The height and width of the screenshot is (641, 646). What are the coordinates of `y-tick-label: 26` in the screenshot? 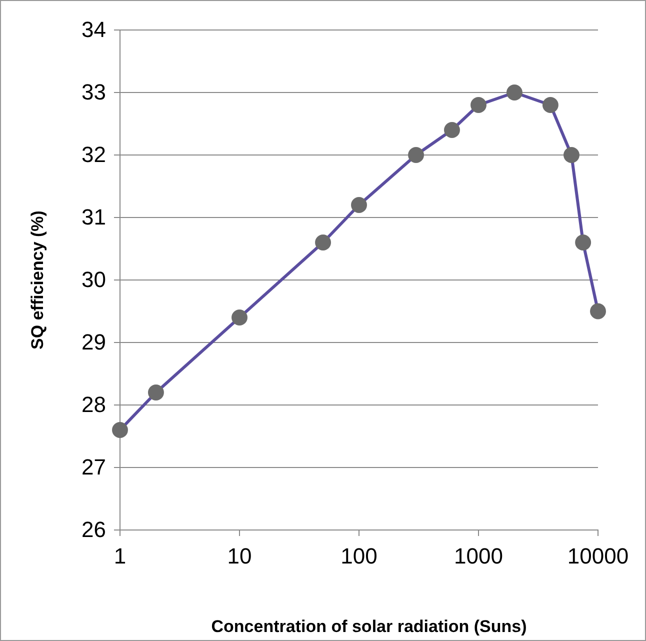 It's located at (94, 529).